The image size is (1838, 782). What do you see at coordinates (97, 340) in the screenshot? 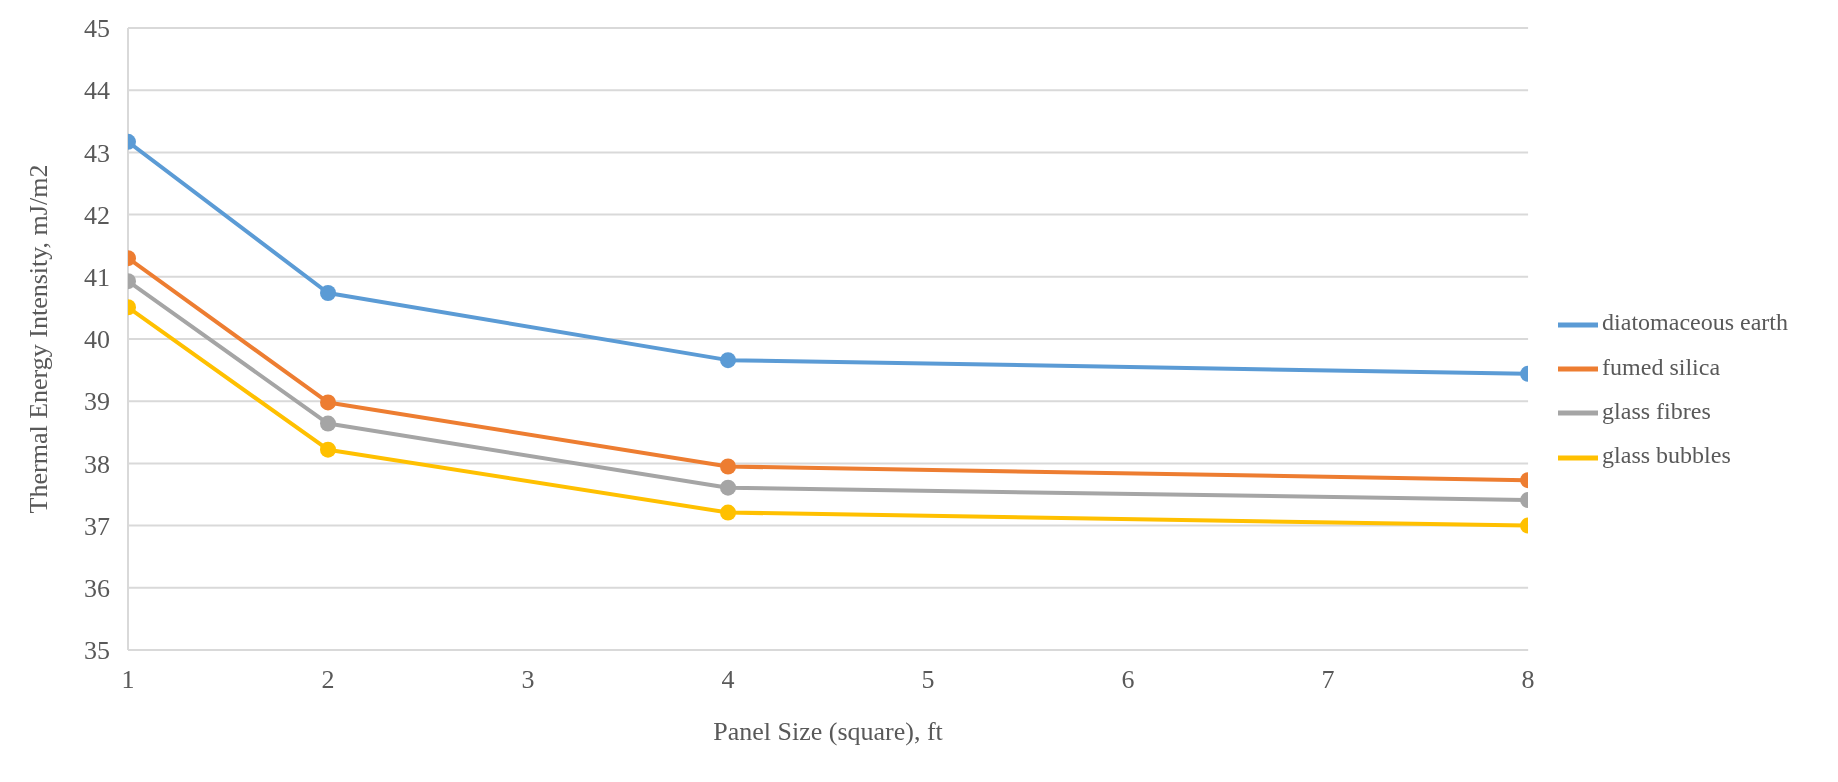
I see `y-tick-label: 40` at bounding box center [97, 340].